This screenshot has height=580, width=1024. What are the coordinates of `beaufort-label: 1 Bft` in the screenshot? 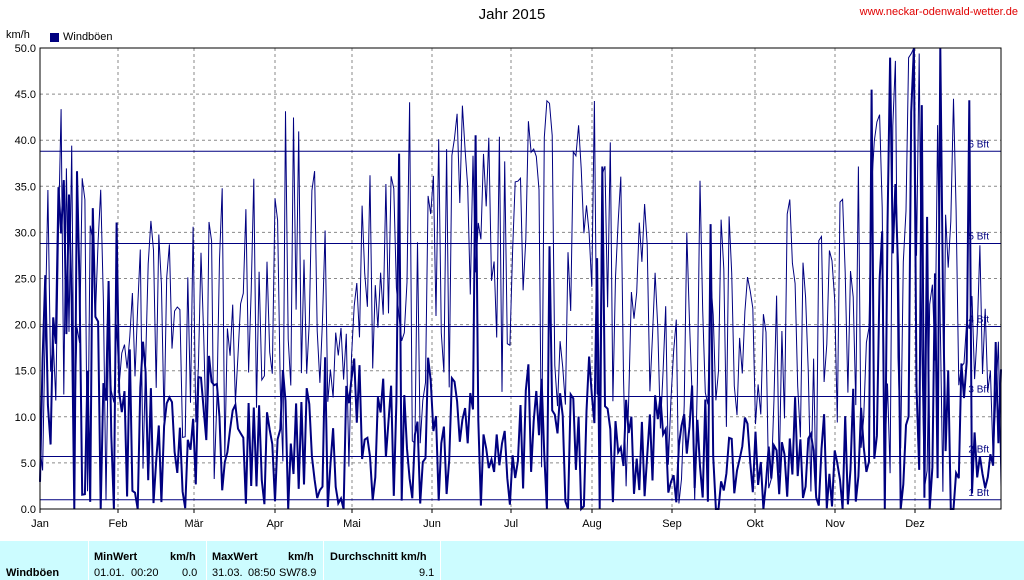 It's located at (978, 493).